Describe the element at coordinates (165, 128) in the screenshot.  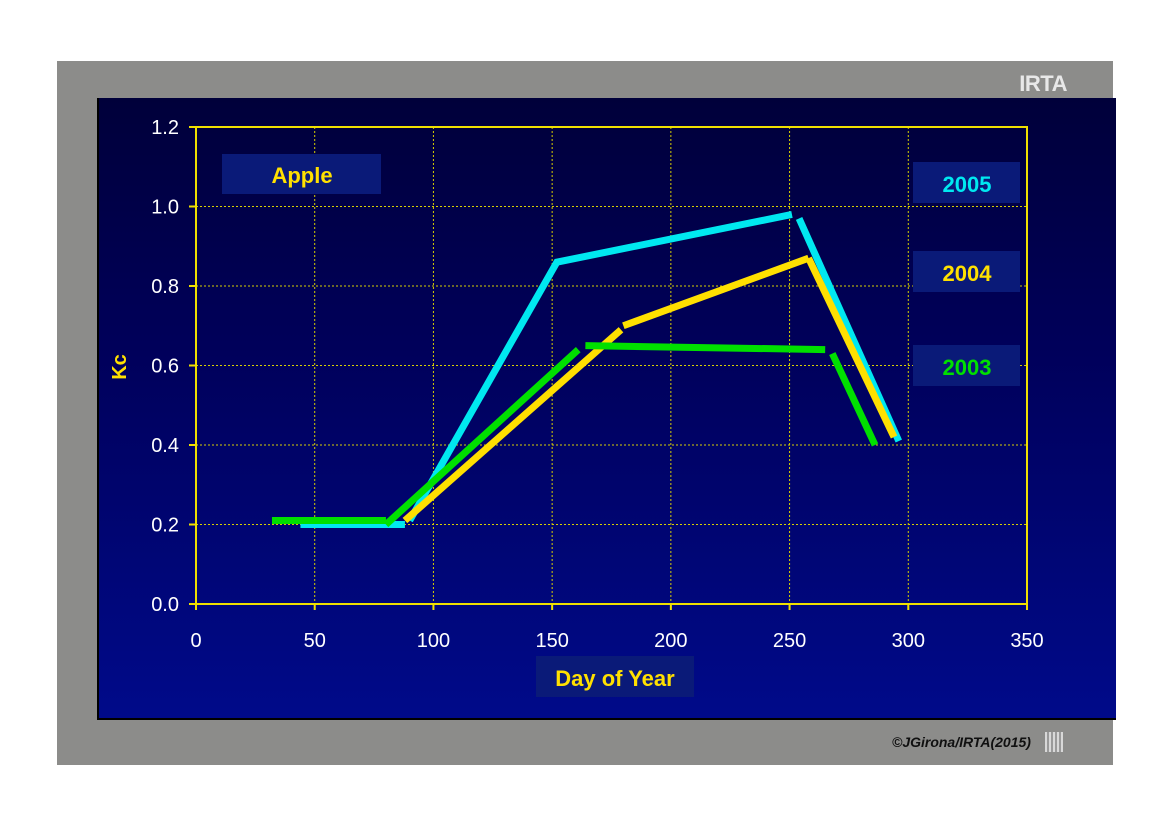
I see `y-tick-label: 1.2` at that location.